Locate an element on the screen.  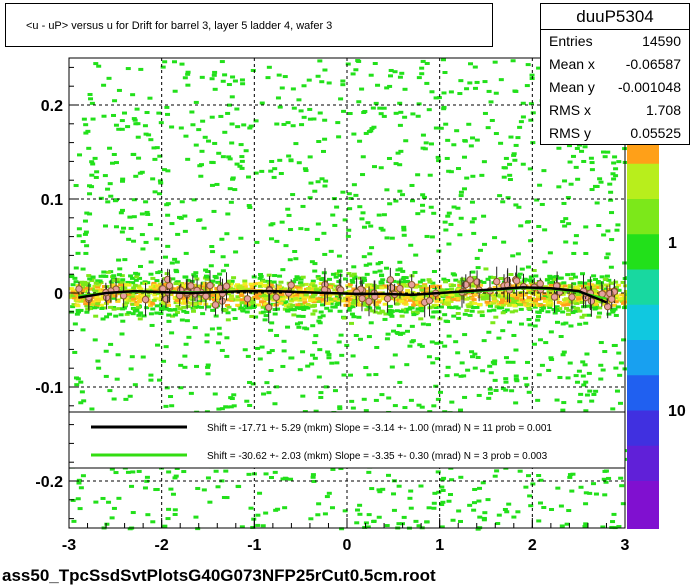
colorbar-cell is located at coordinates (643, 417).